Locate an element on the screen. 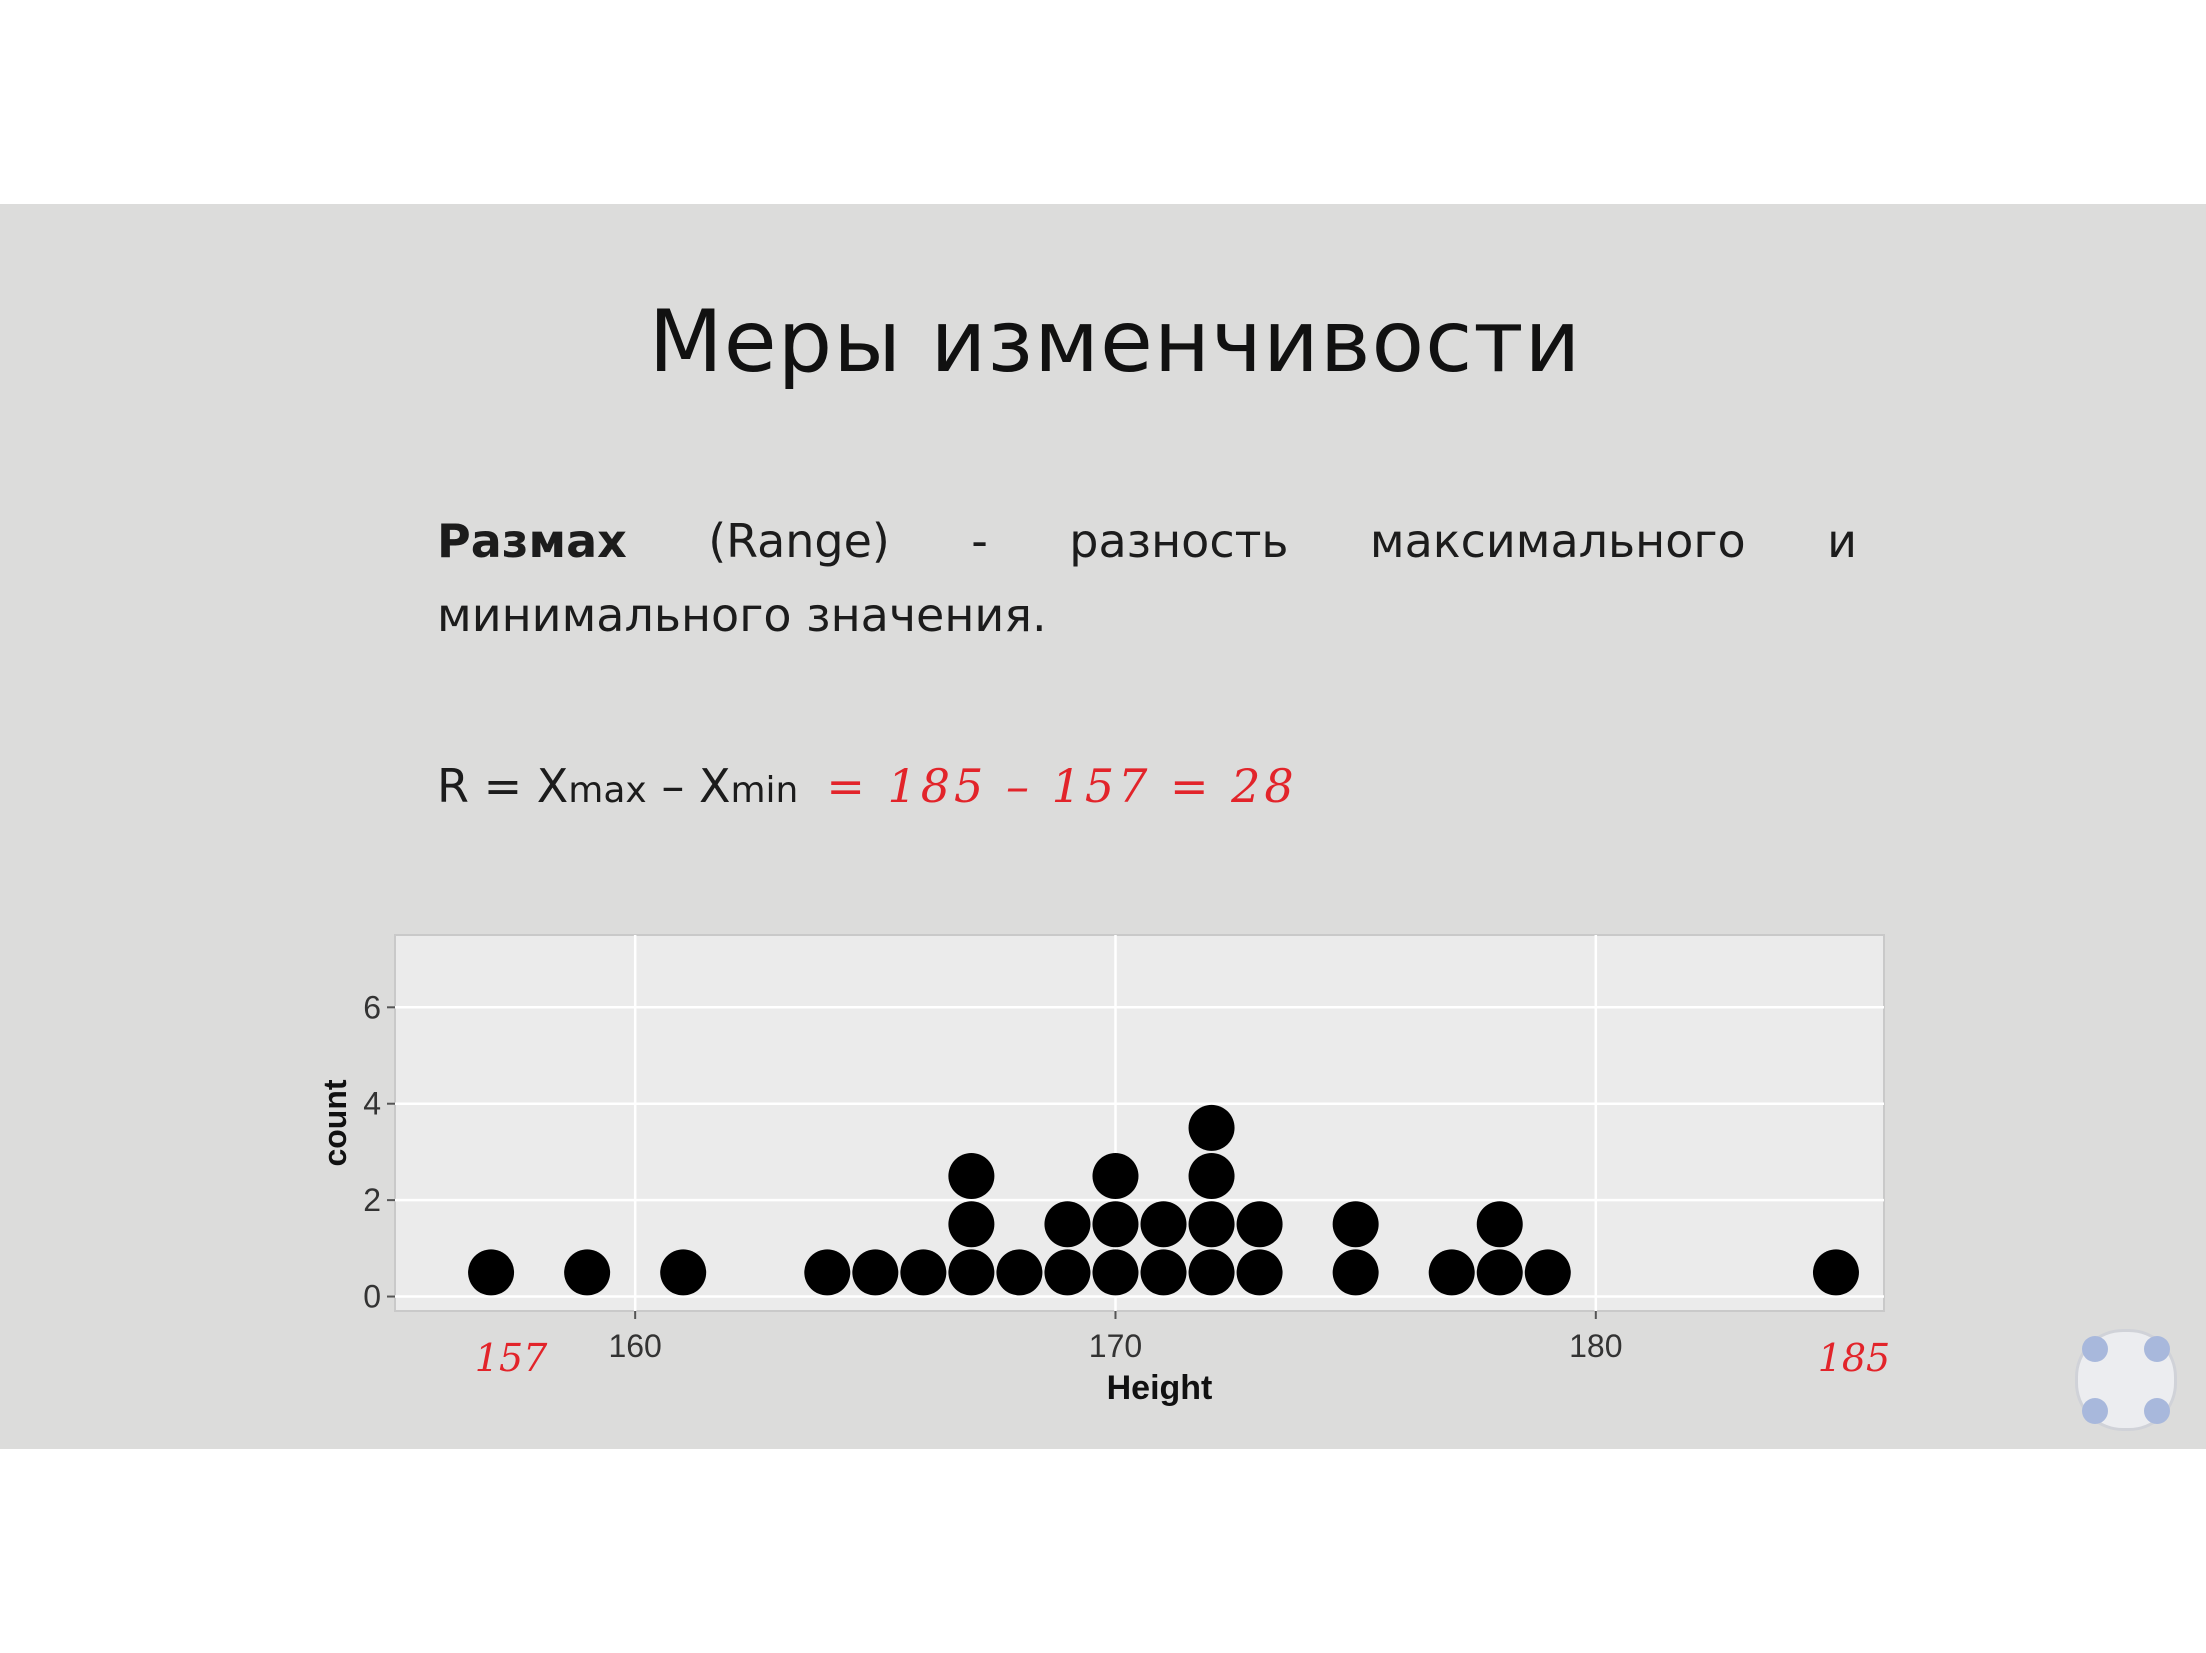 This screenshot has height=1653, width=2206. handwritten-calculation: = 185 – 157 = 28 is located at coordinates (1062, 786).